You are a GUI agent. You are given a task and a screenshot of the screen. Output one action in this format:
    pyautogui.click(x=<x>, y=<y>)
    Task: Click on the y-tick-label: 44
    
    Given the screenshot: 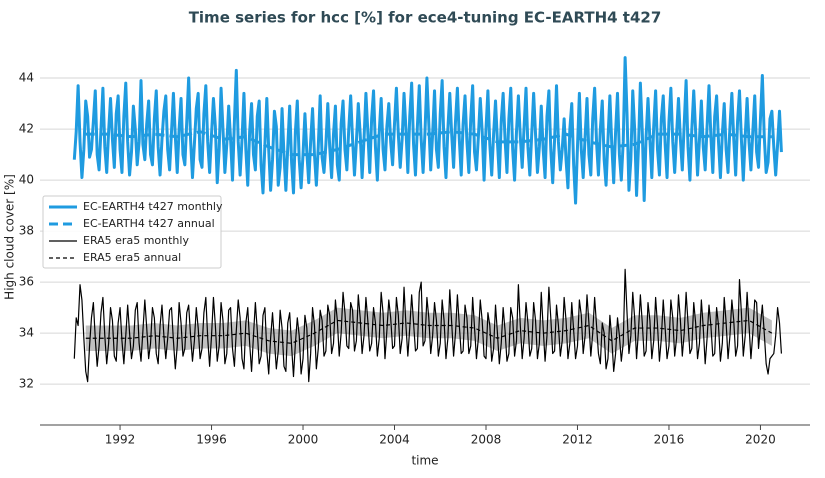 What is the action you would take?
    pyautogui.click(x=26, y=78)
    